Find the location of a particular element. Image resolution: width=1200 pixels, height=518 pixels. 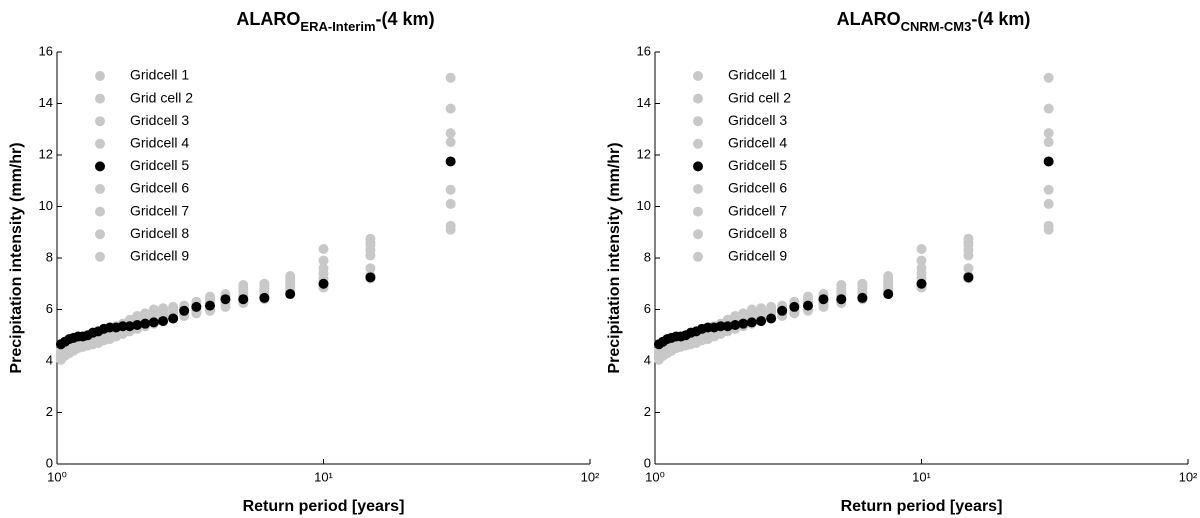

title-subscript: CNRM-CM3 is located at coordinates (936, 26).